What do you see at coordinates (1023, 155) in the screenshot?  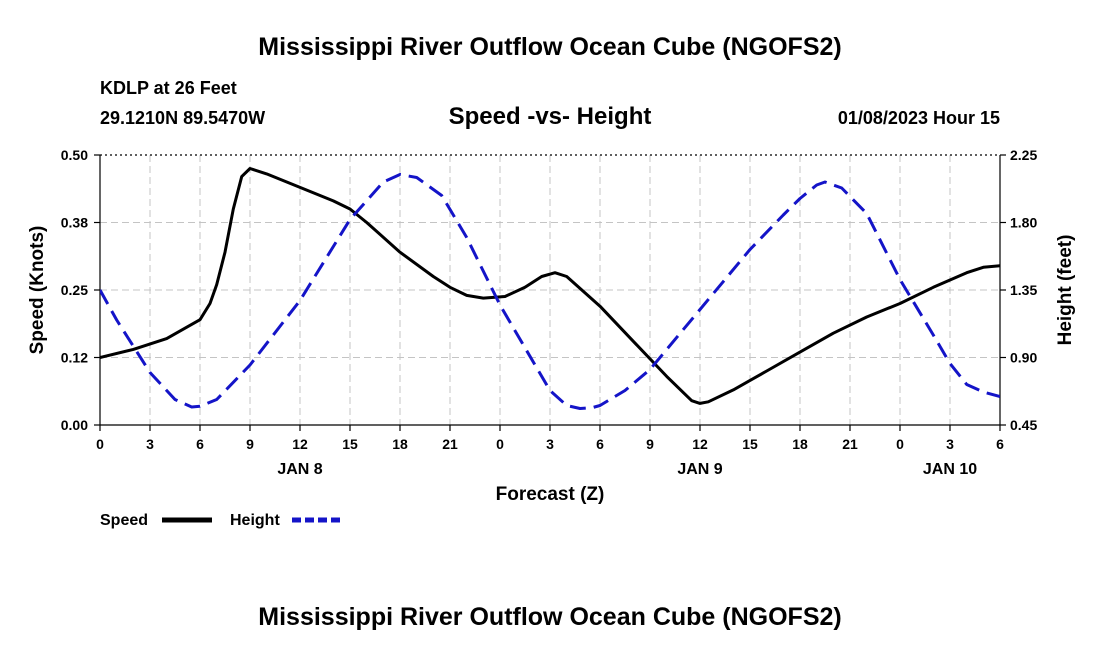 I see `y-right-tick-label: 2.25` at bounding box center [1023, 155].